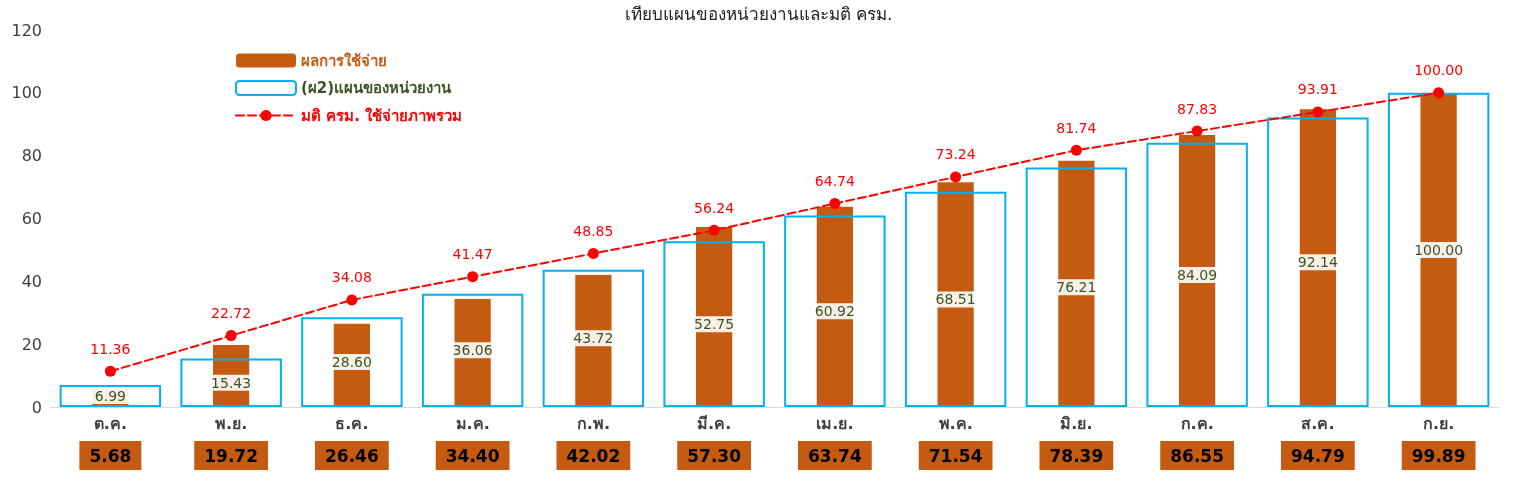 The height and width of the screenshot is (497, 1517). I want to click on legend-label: (ผ2)แผนของหน่วยงาน, so click(377, 88).